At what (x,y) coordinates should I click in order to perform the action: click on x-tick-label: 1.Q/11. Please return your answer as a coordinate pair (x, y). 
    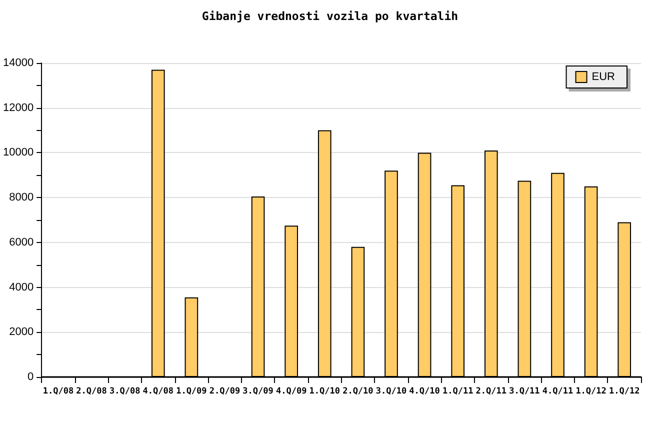
    Looking at the image, I should click on (458, 391).